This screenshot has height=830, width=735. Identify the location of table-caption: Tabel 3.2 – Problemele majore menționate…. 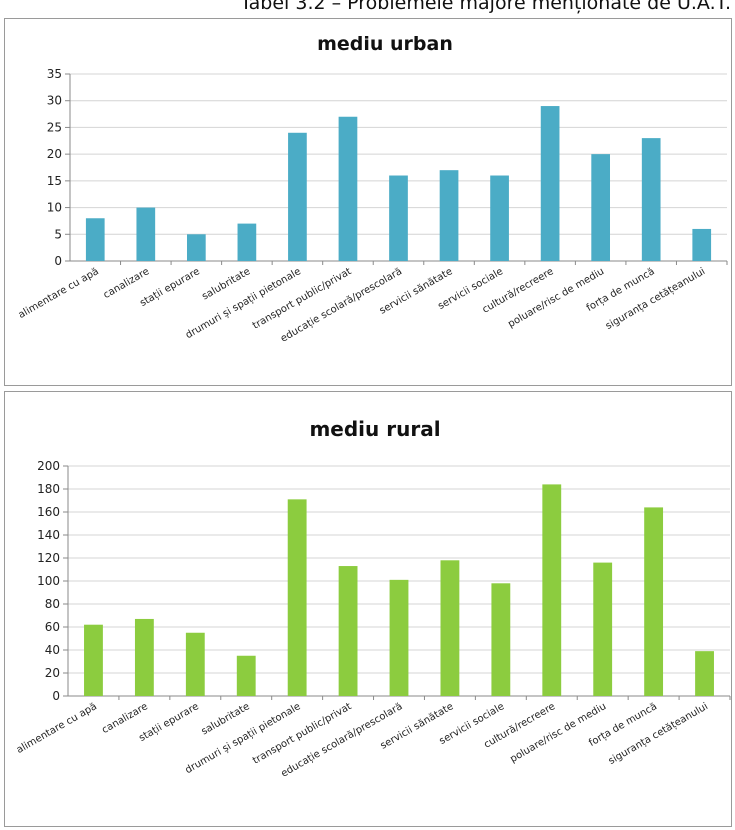
(485, 7).